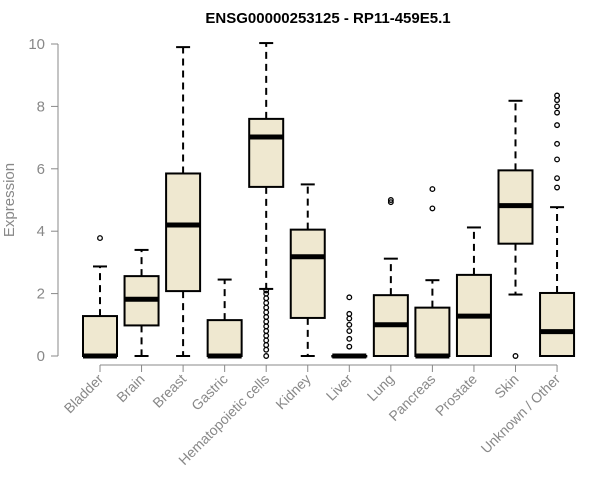 The image size is (600, 500). I want to click on box-brain, so click(141, 302).